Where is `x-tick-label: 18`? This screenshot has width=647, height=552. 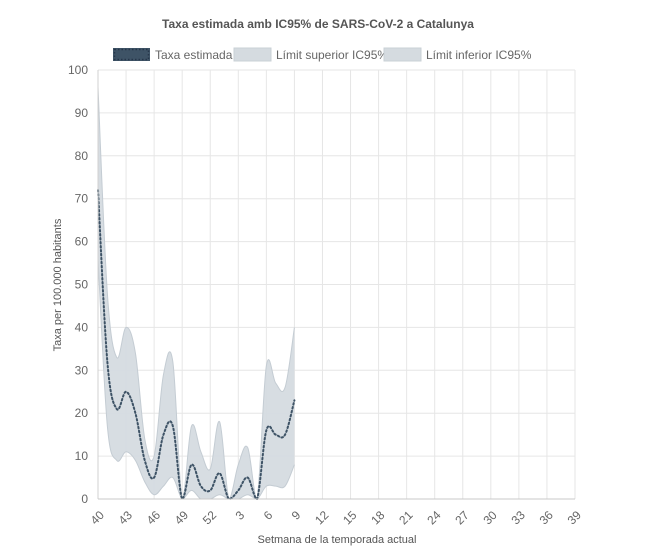 x-tick-label: 18 is located at coordinates (378, 518).